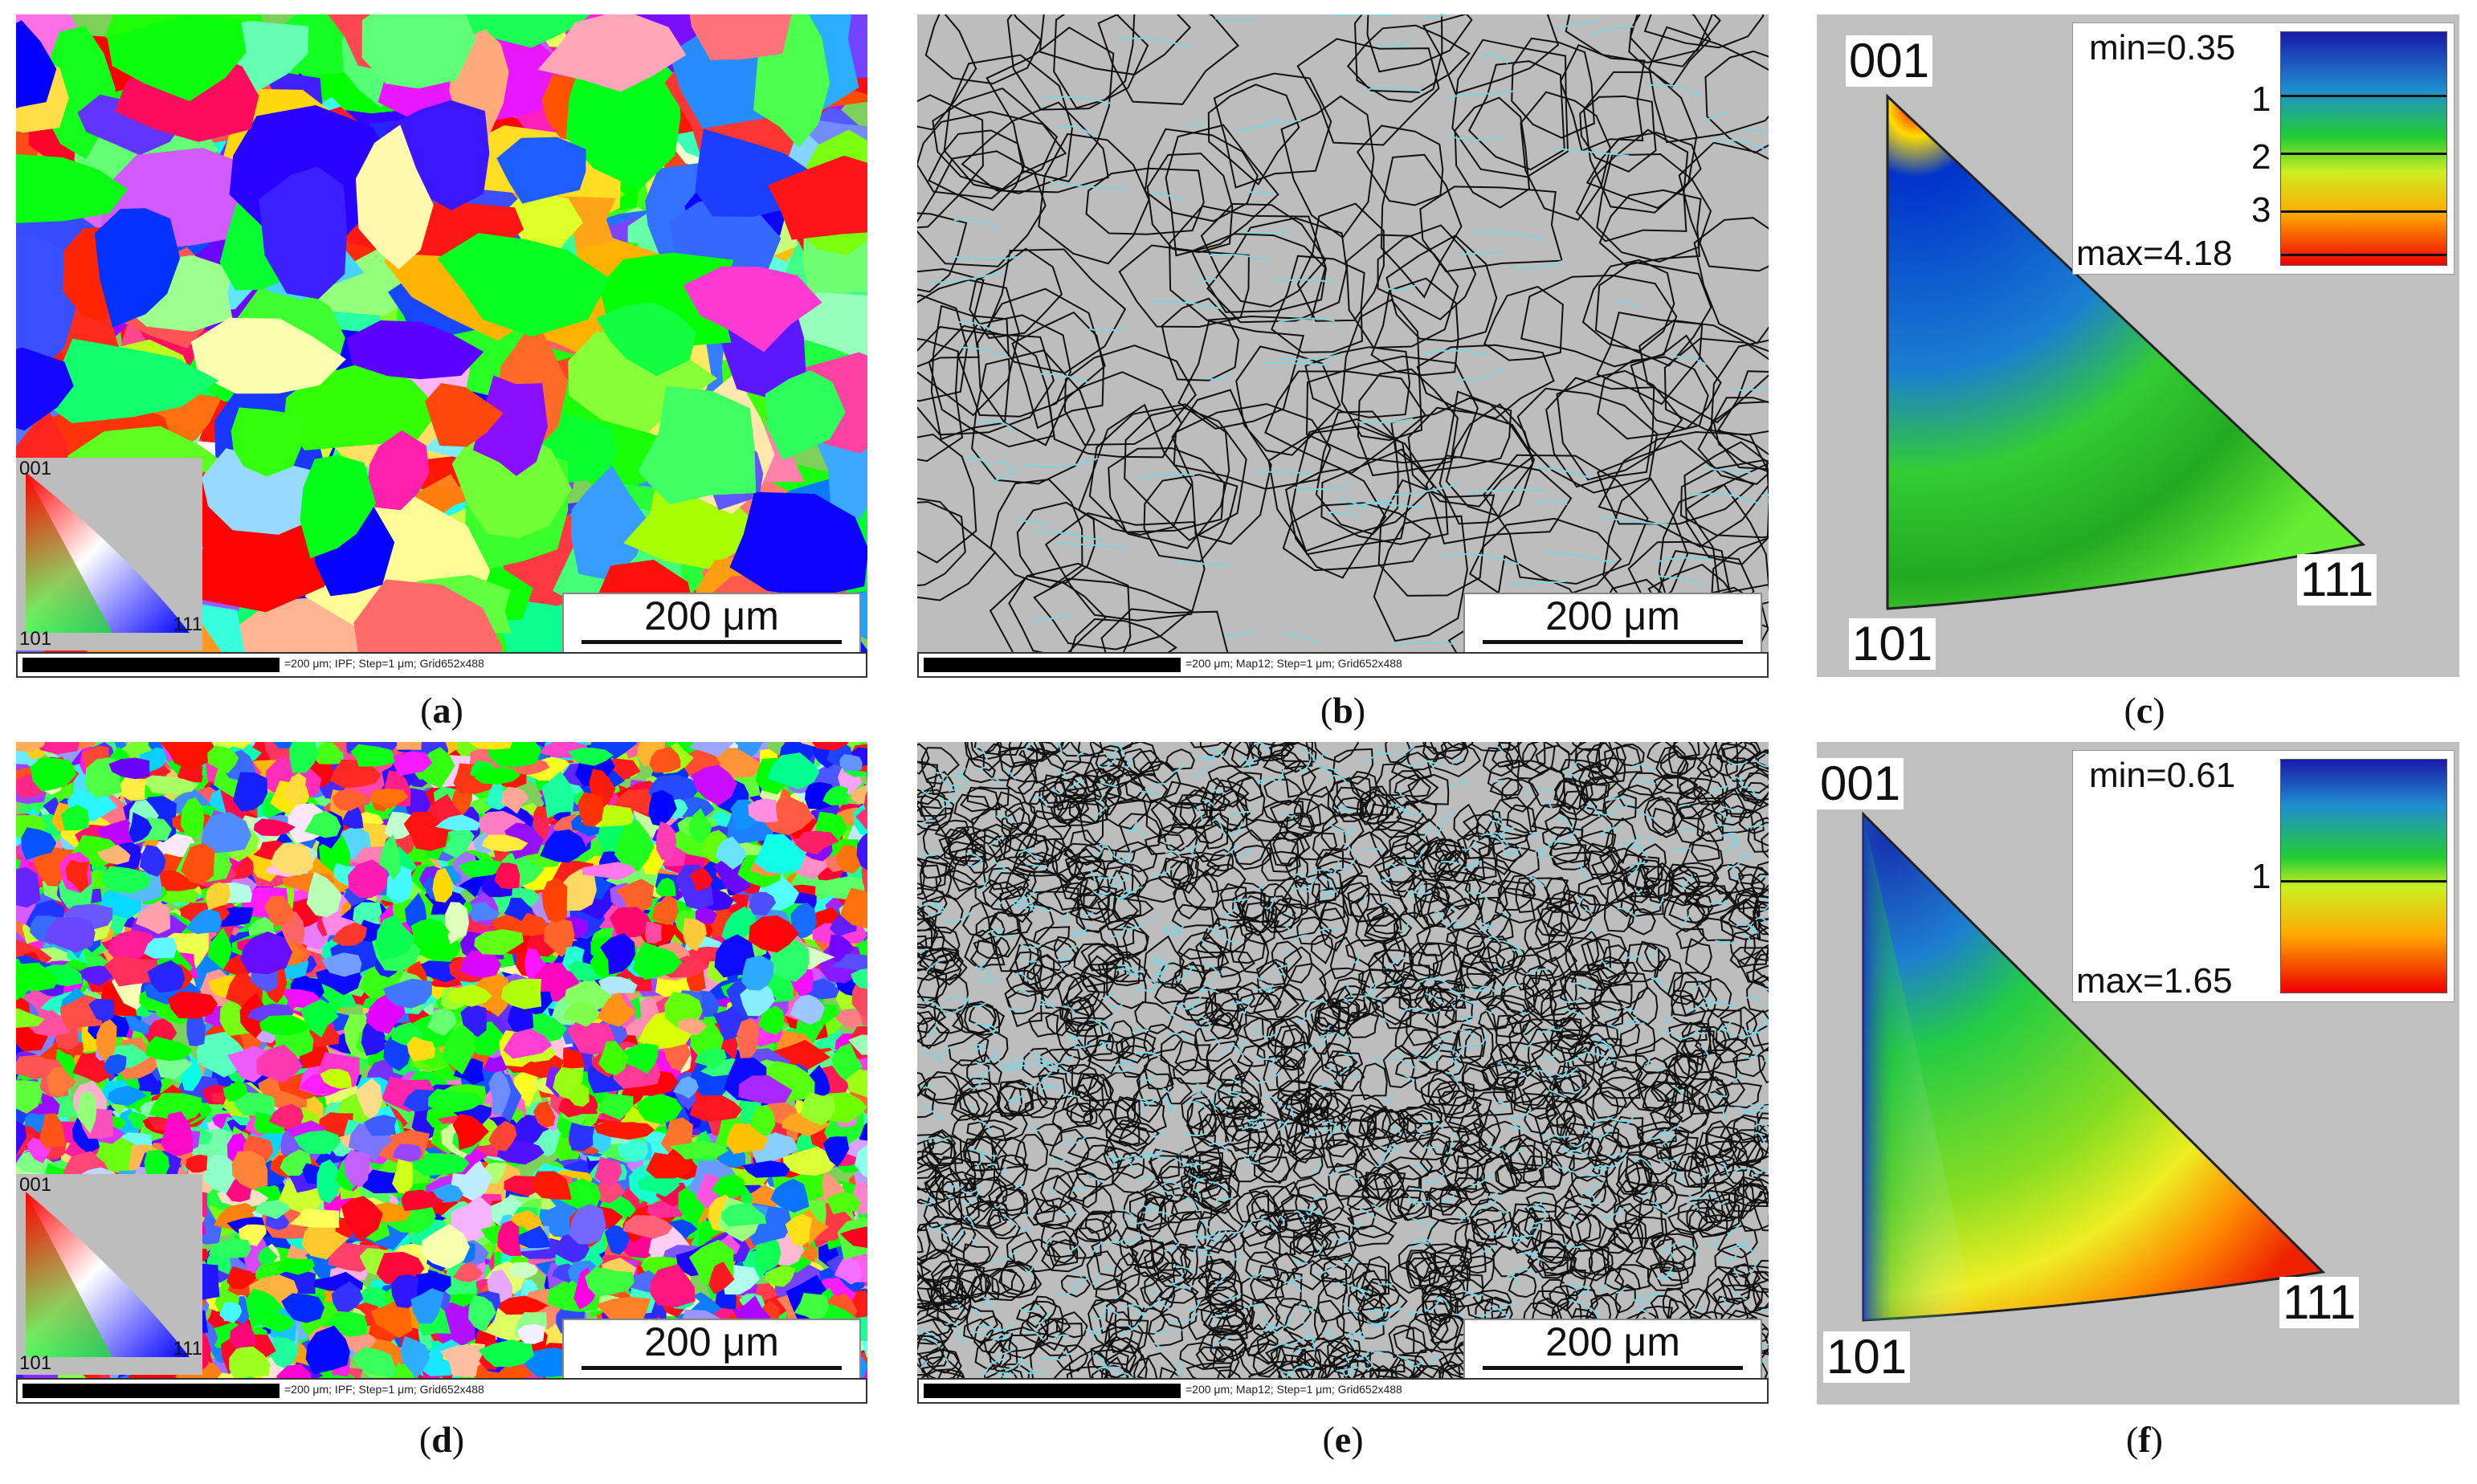 The image size is (2477, 1484). What do you see at coordinates (442, 665) in the screenshot?
I see `ebsd-info-bar: =200 μm; IPF; Step=1 μm; Grid652x488` at bounding box center [442, 665].